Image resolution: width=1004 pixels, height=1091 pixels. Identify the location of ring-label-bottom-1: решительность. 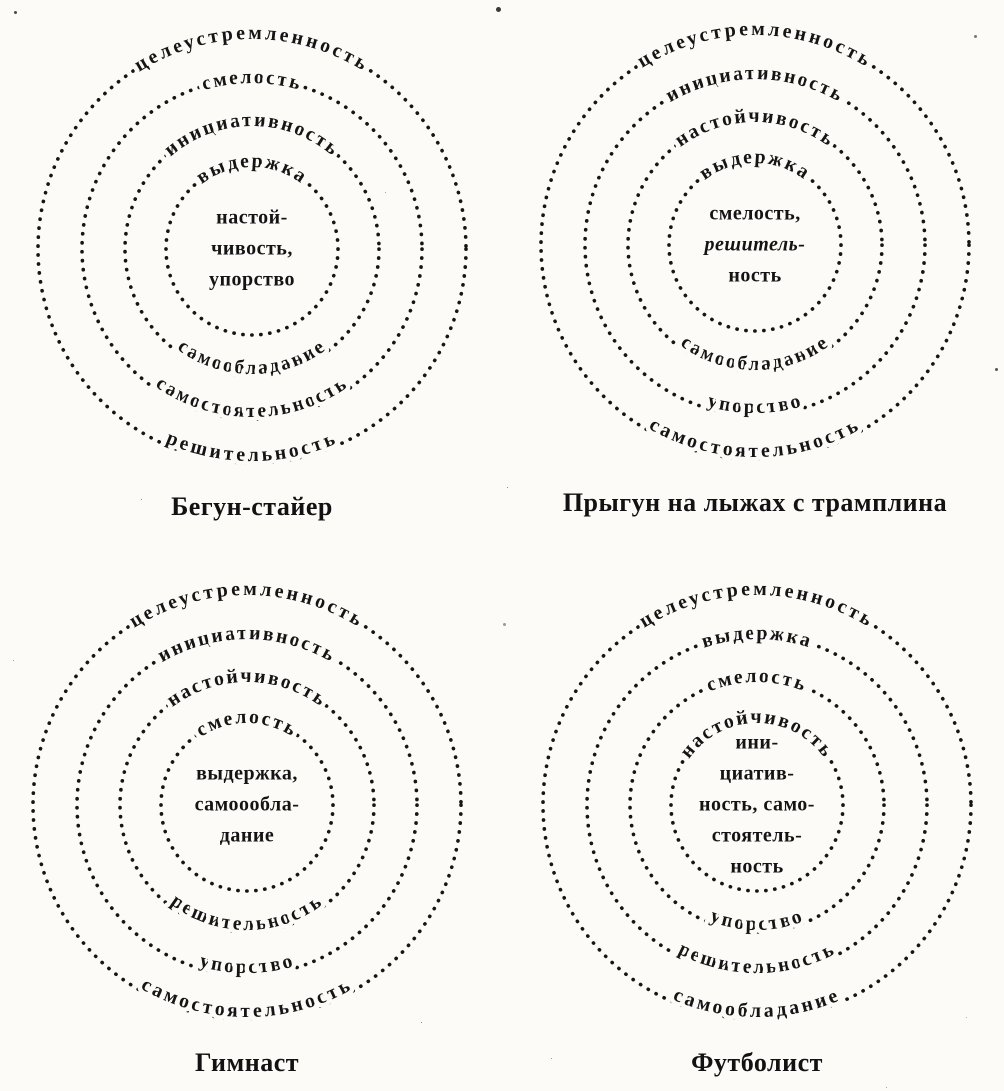
(251, 446).